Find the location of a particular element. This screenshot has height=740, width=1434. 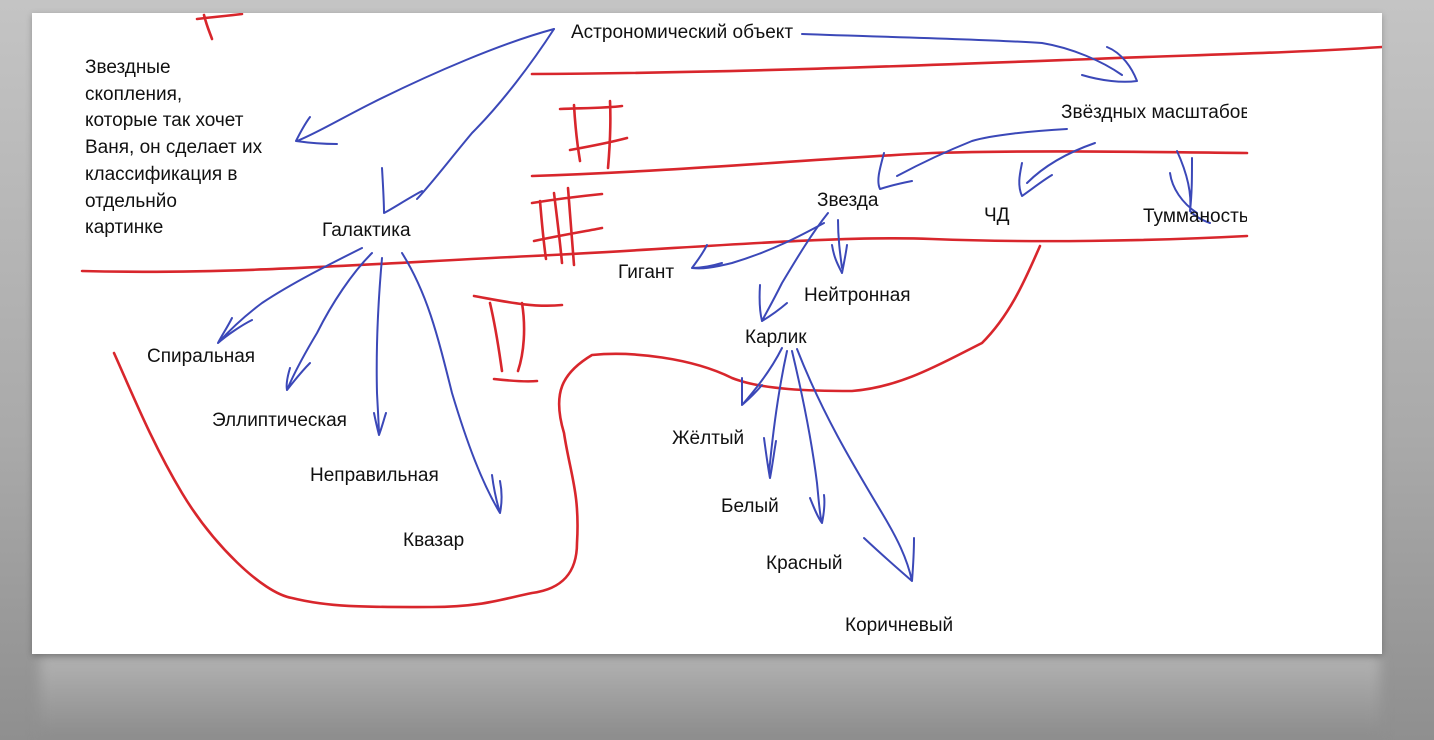

arrow-root-to-clusters is located at coordinates (425, 86).